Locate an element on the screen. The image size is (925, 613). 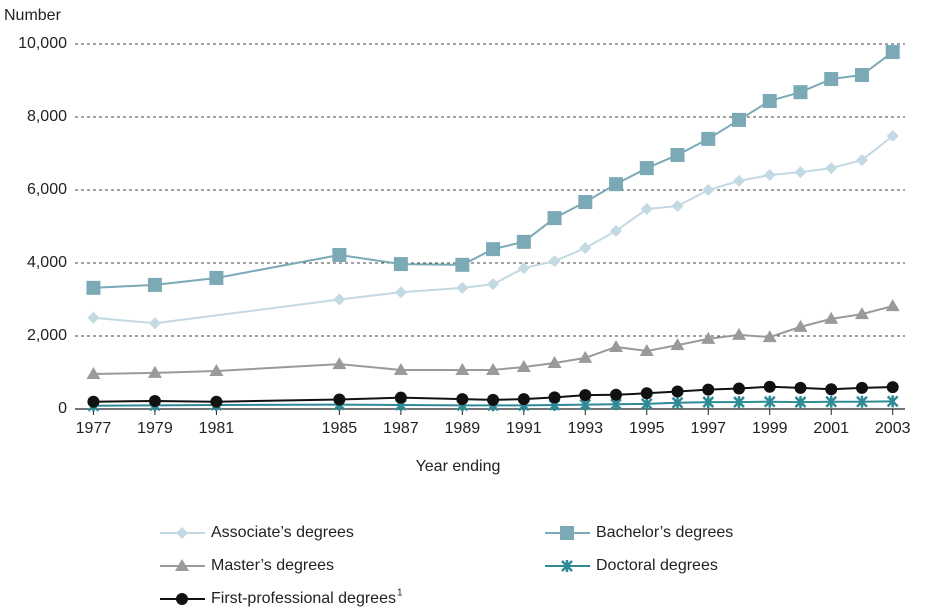
legend-label: Doctoral degrees is located at coordinates (657, 565).